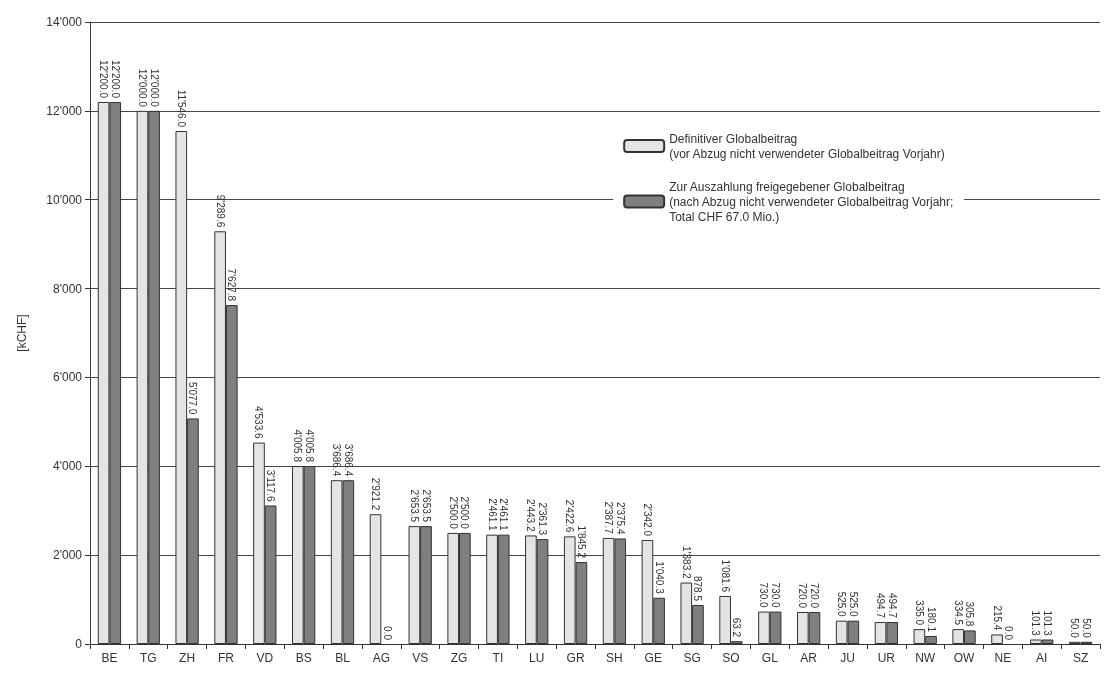 The image size is (1104, 678). What do you see at coordinates (232, 285) in the screenshot?
I see `data-label: 7'627.8` at bounding box center [232, 285].